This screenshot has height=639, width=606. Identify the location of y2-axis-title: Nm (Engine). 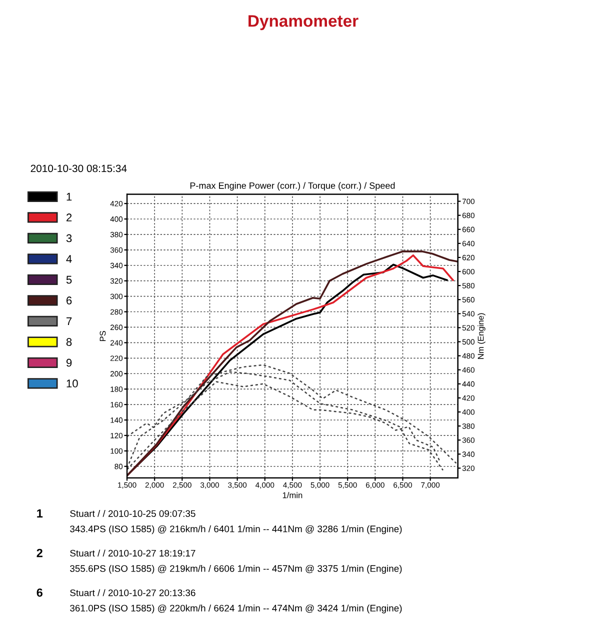
(482, 336).